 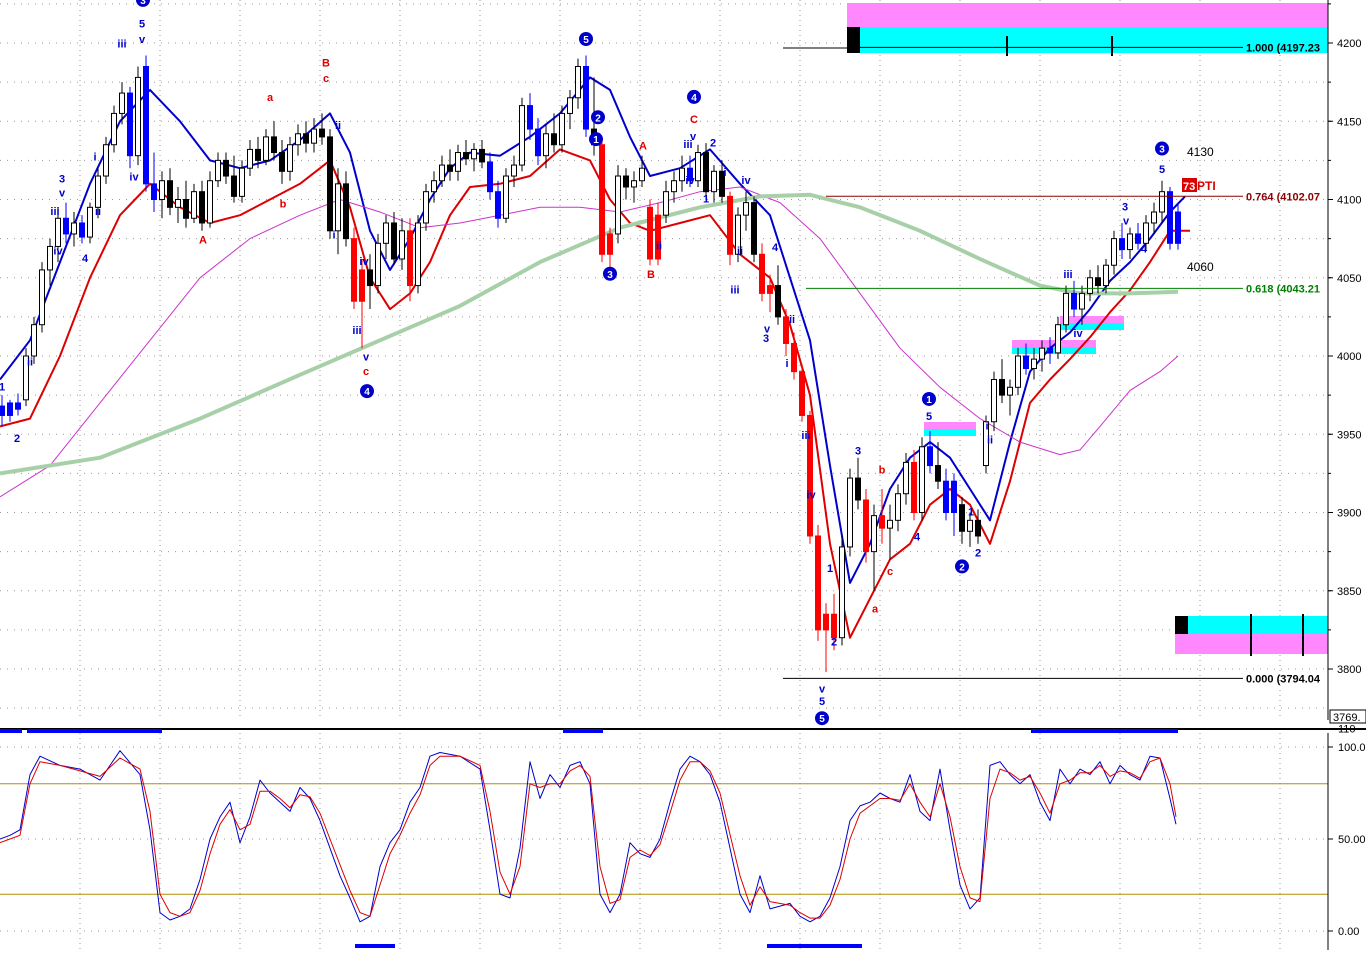 What do you see at coordinates (1347, 475) in the screenshot?
I see `axis-background` at bounding box center [1347, 475].